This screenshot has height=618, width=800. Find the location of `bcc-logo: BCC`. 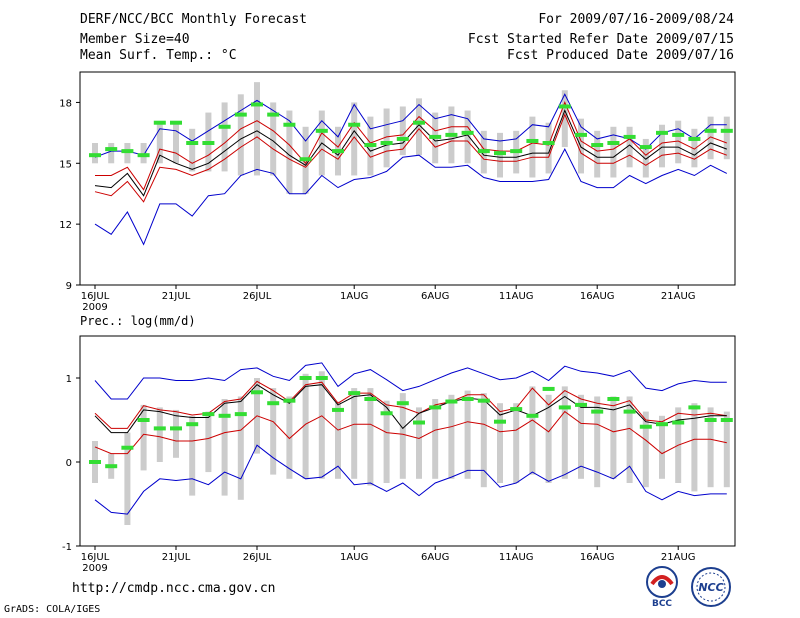

bcc-logo: BCC is located at coordinates (662, 587).